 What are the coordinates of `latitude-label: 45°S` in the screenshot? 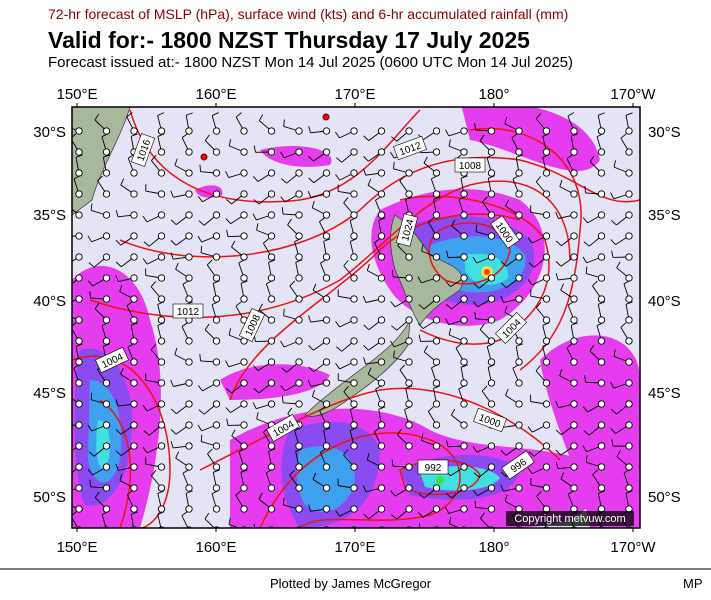 It's located at (49, 393).